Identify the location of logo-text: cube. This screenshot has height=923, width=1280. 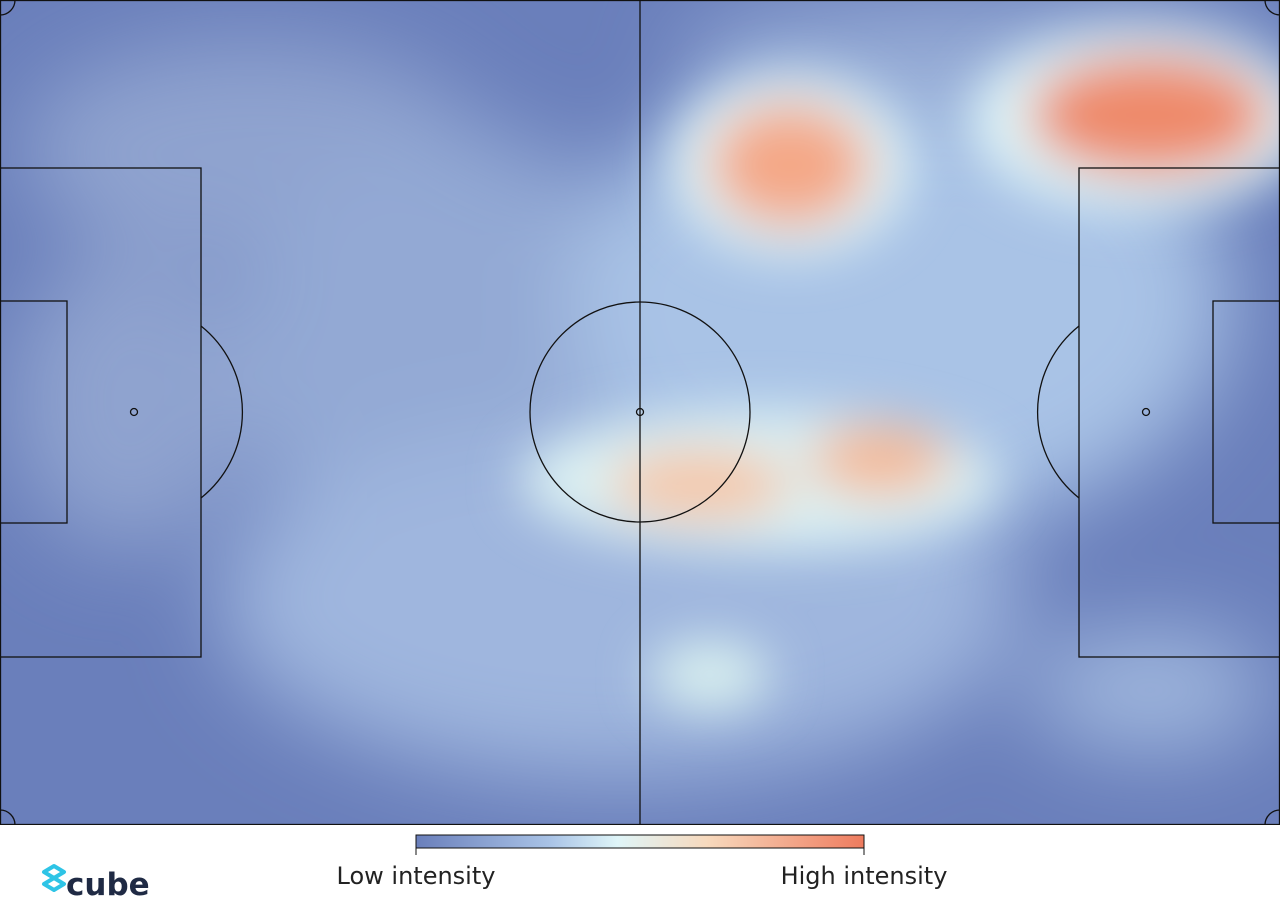
(108, 885).